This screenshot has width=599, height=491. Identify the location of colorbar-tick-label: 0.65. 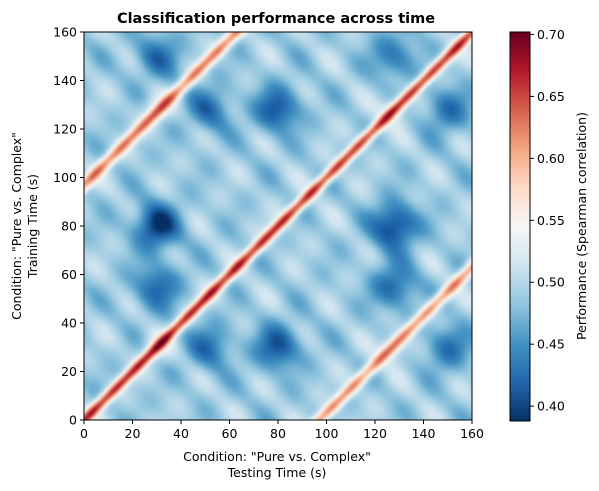
(551, 96).